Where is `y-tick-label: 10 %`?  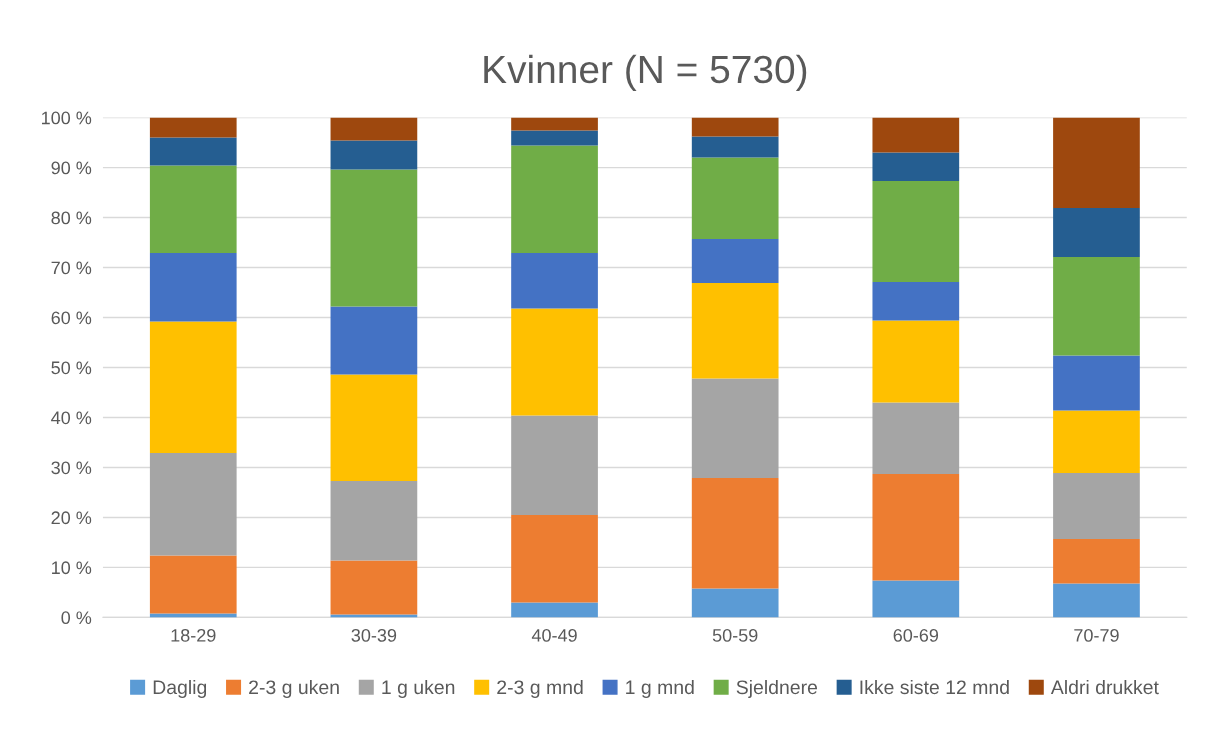
y-tick-label: 10 % is located at coordinates (72, 568).